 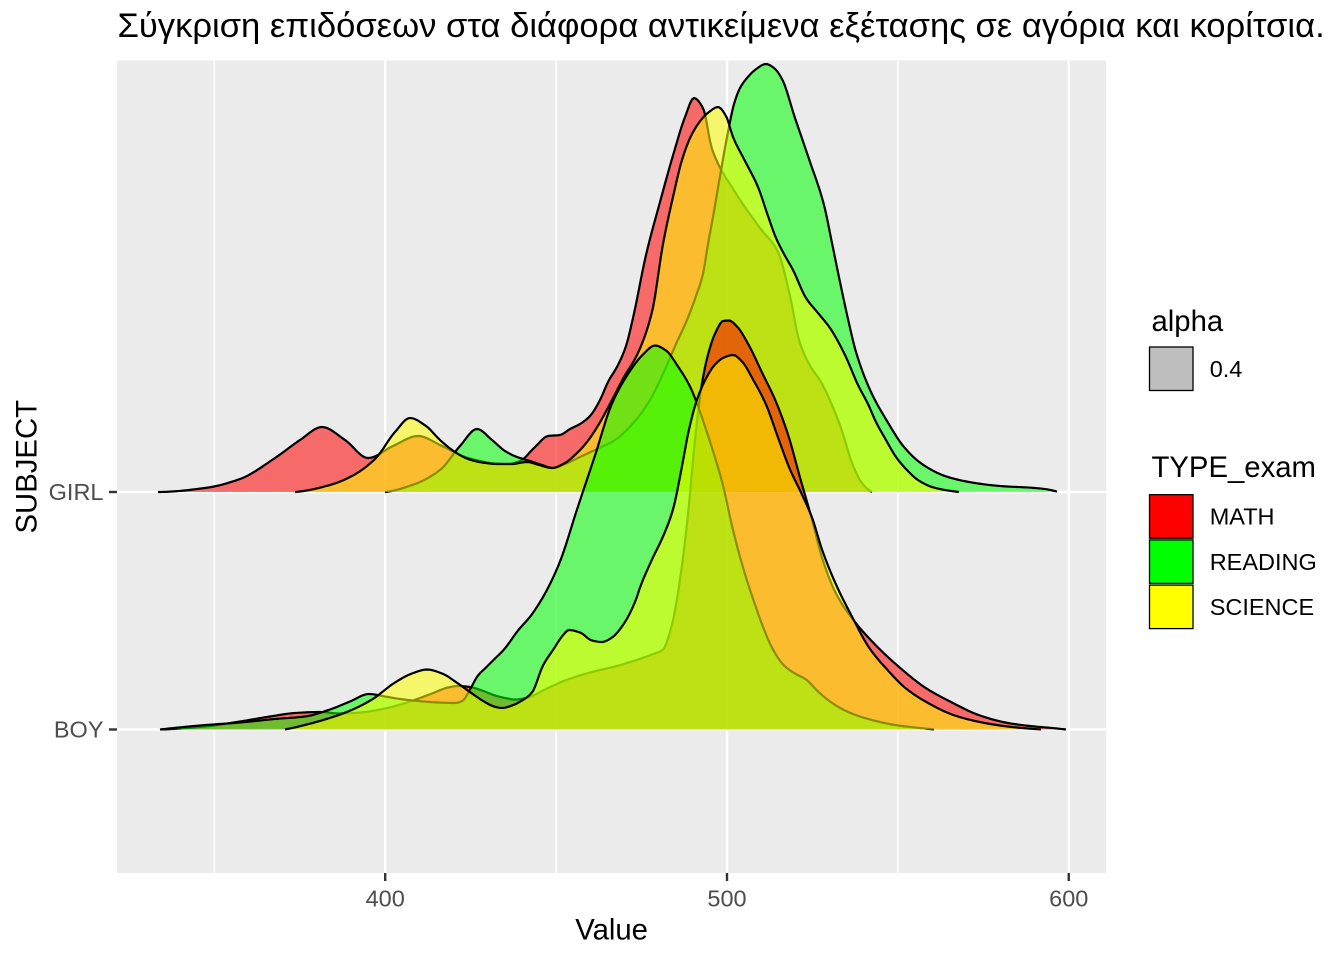 What do you see at coordinates (27, 467) in the screenshot?
I see `svg-text: SUBJECT` at bounding box center [27, 467].